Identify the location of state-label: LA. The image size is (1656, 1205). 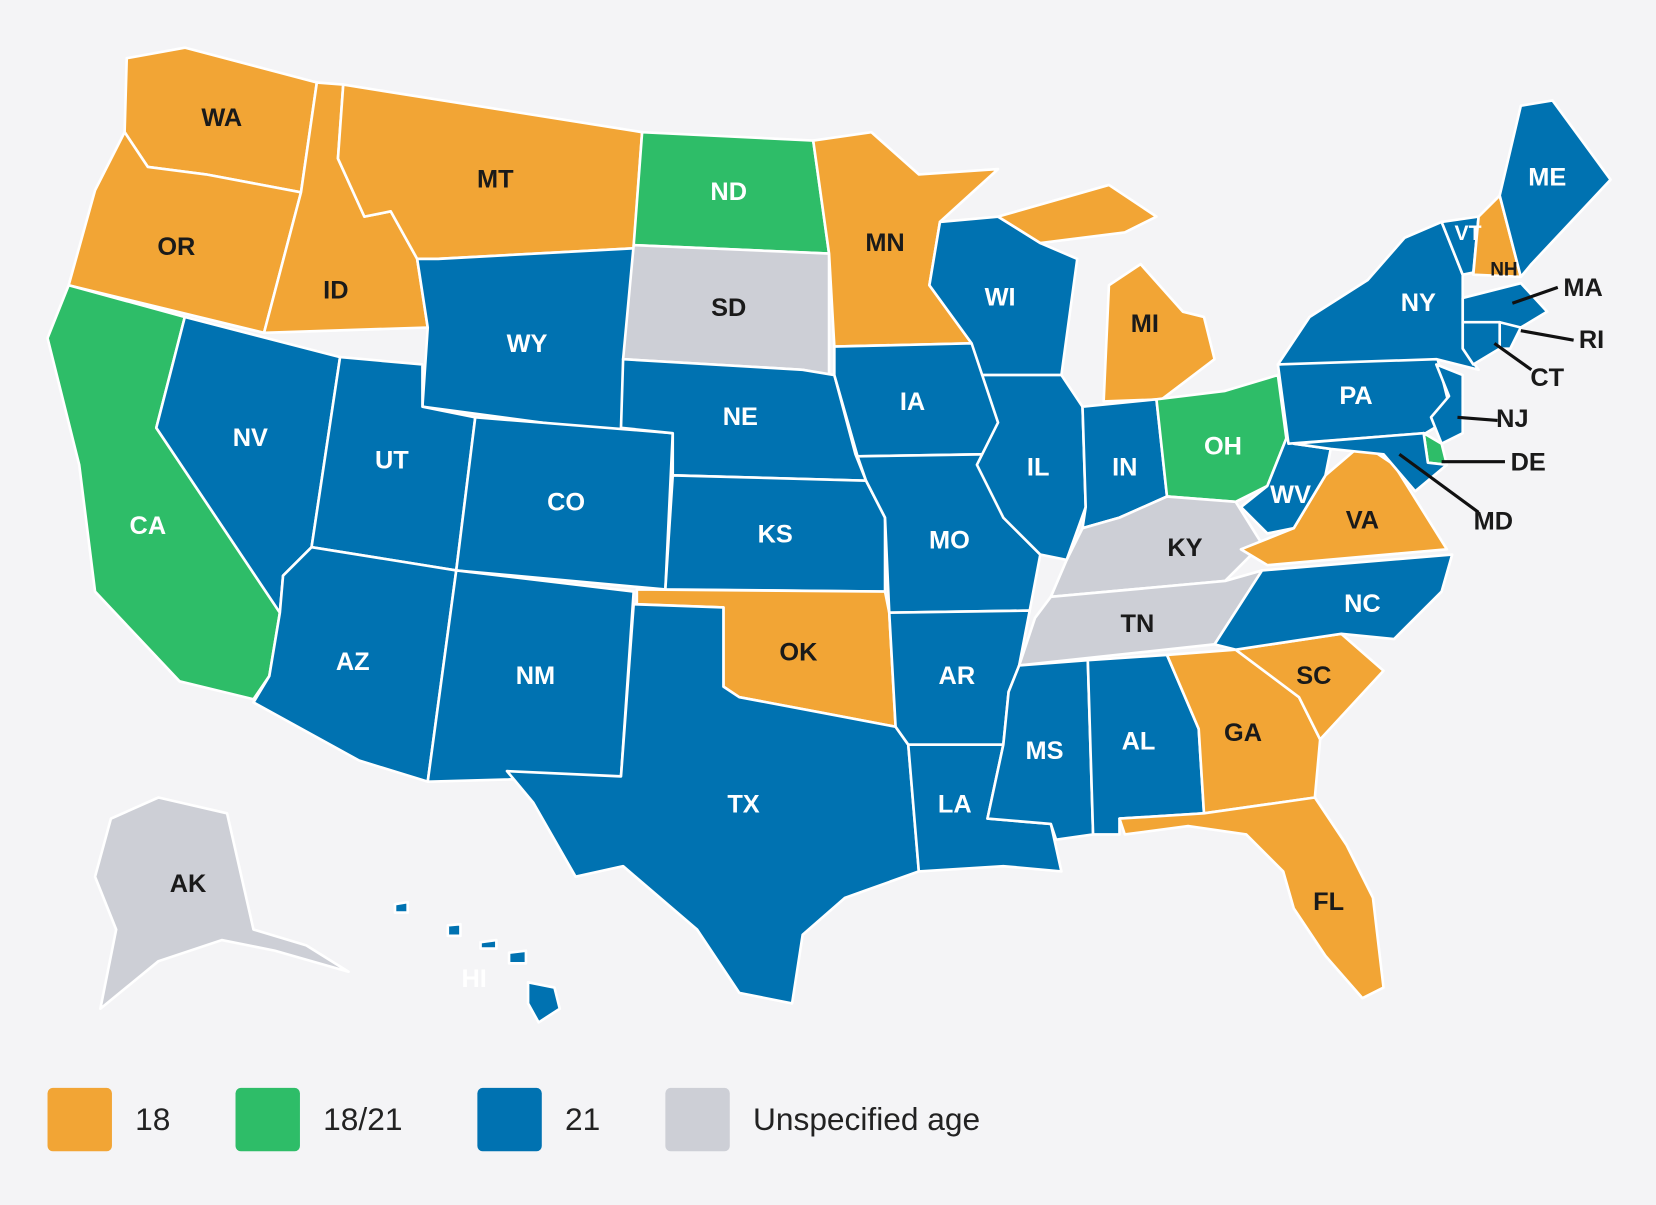
(955, 805).